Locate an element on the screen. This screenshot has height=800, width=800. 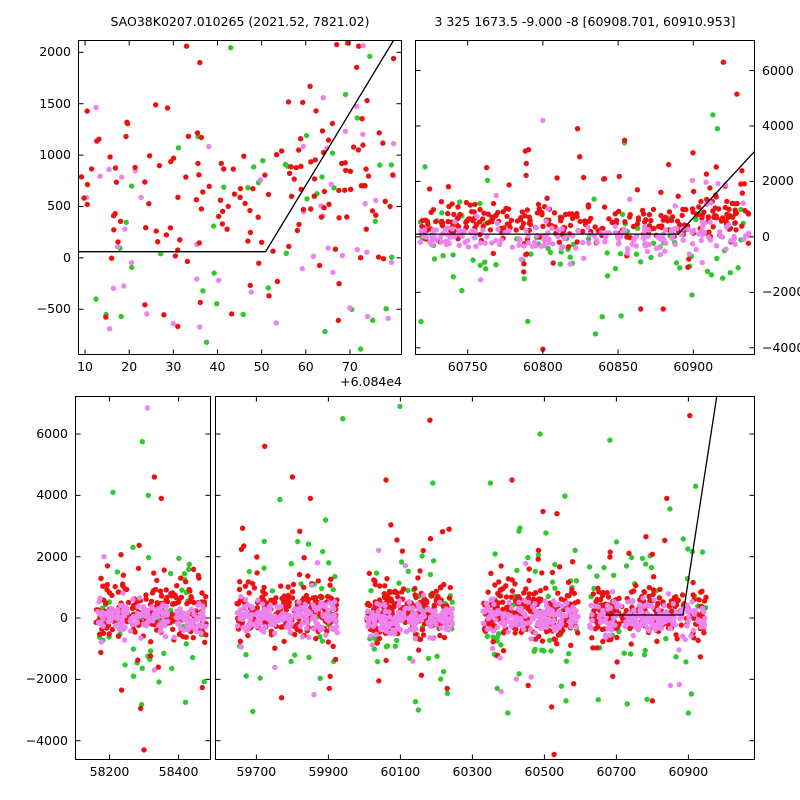
y-tick-label: −4000 is located at coordinates (781, 347).